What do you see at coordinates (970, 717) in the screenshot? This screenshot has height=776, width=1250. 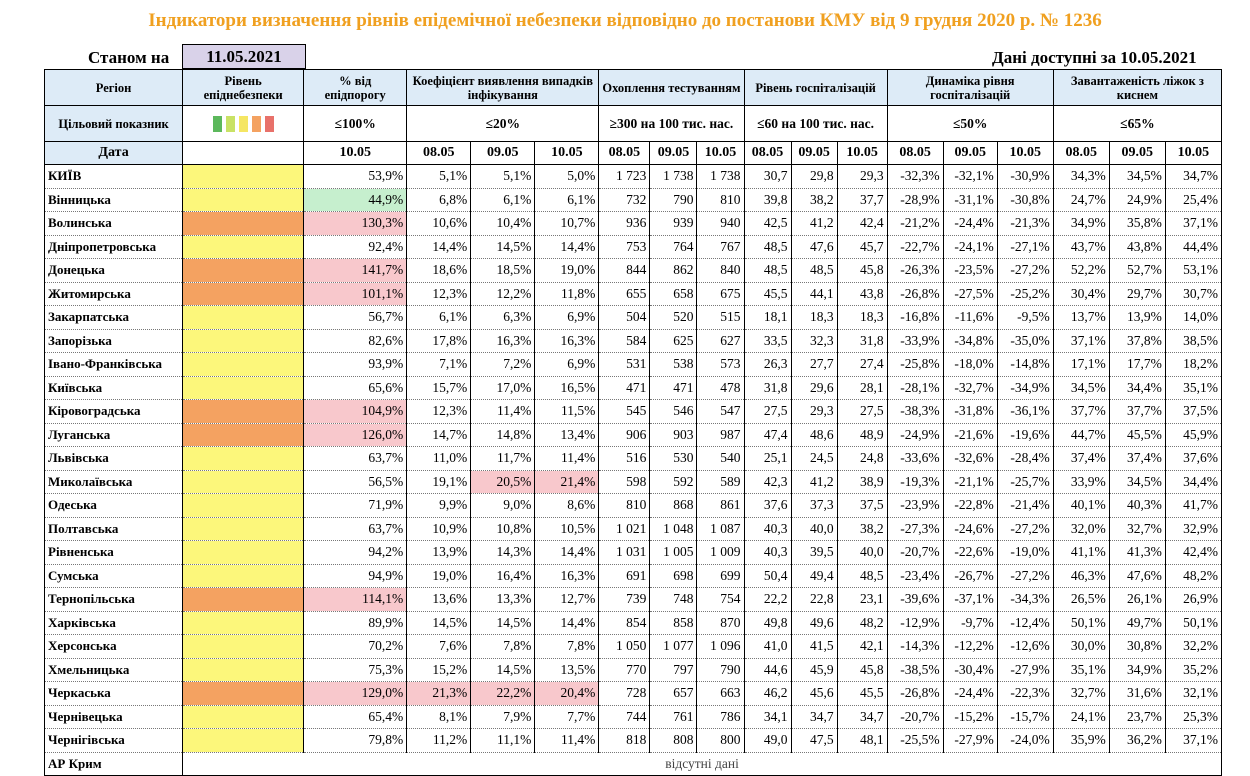 I see `hospitalization-dynamics-value: -15,2%` at bounding box center [970, 717].